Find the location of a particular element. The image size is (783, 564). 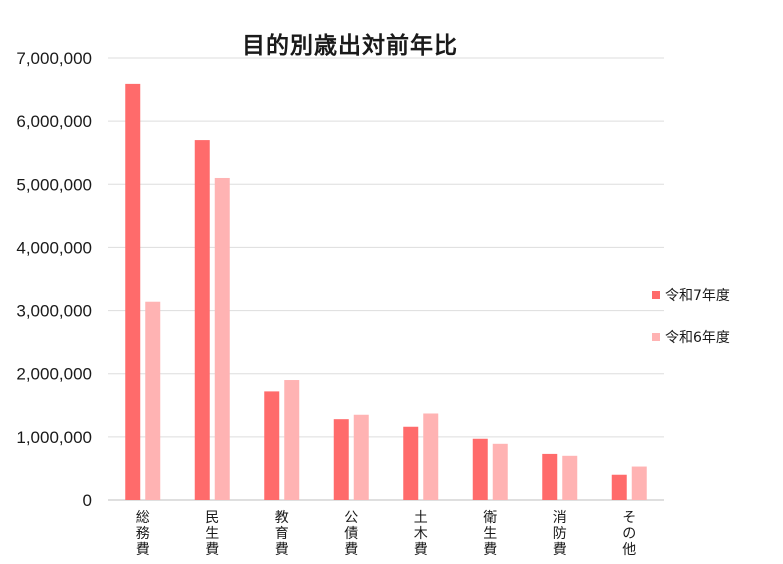

legend-label-0: 令和7年度 is located at coordinates (697, 296).